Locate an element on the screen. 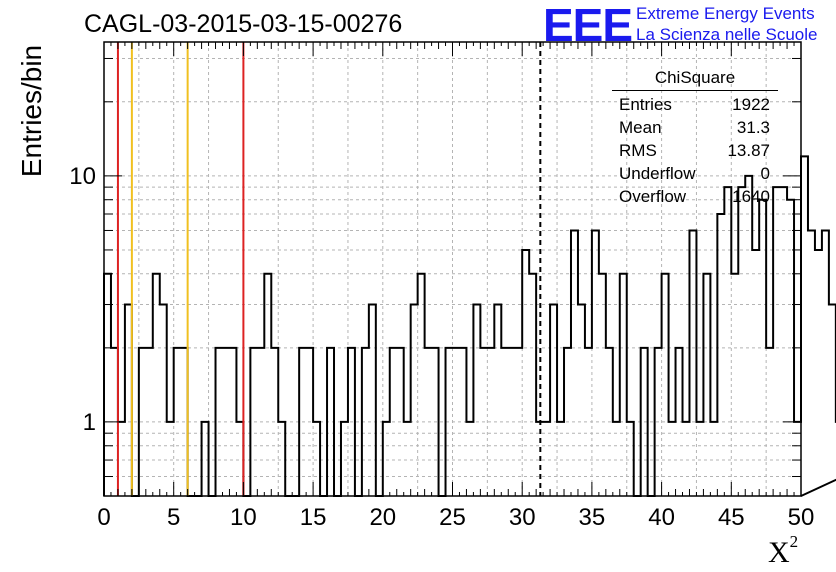 This screenshot has height=572, width=836. x-axis-label: X2 is located at coordinates (783, 551).